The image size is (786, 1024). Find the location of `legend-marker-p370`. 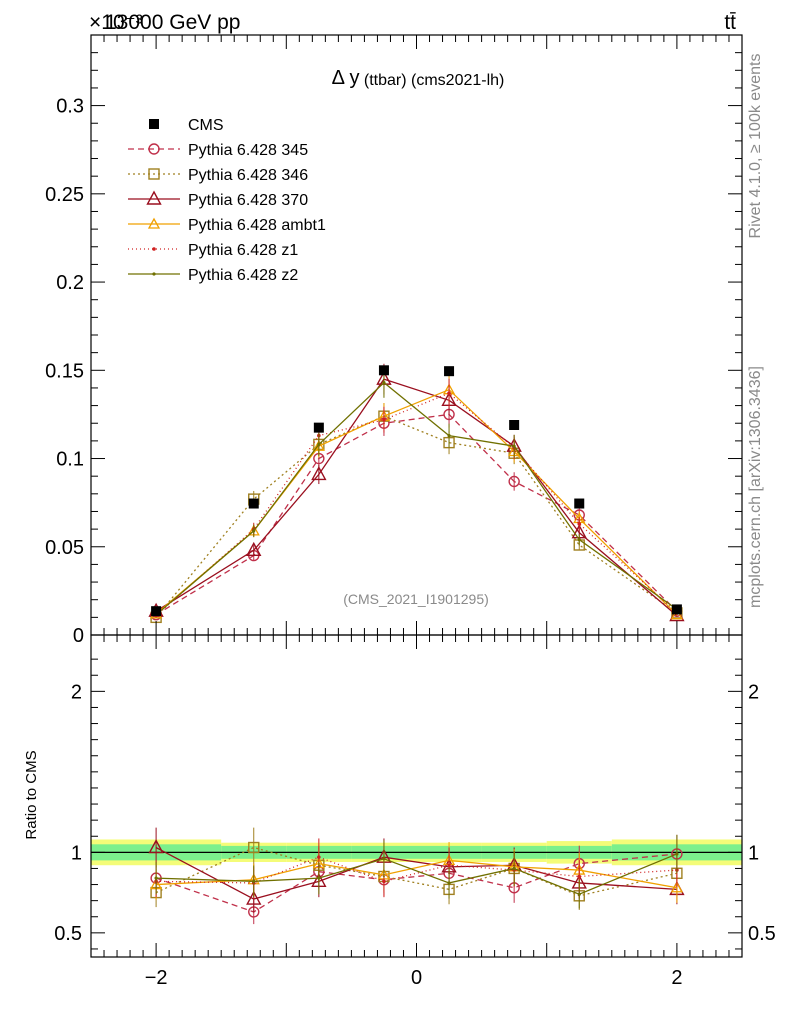

legend-marker-p370 is located at coordinates (154, 197).